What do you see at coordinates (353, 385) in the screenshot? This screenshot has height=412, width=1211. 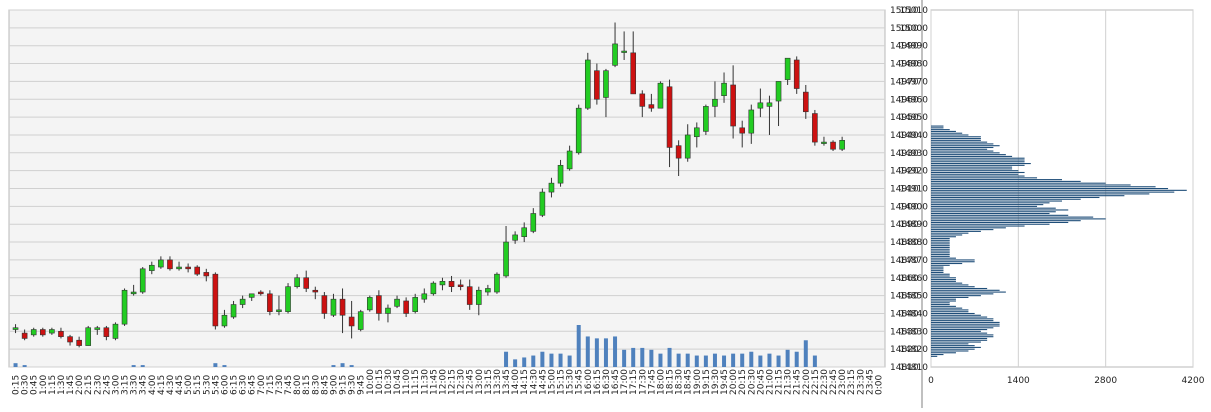 I see `time-tick-label: 9:30` at bounding box center [353, 385].